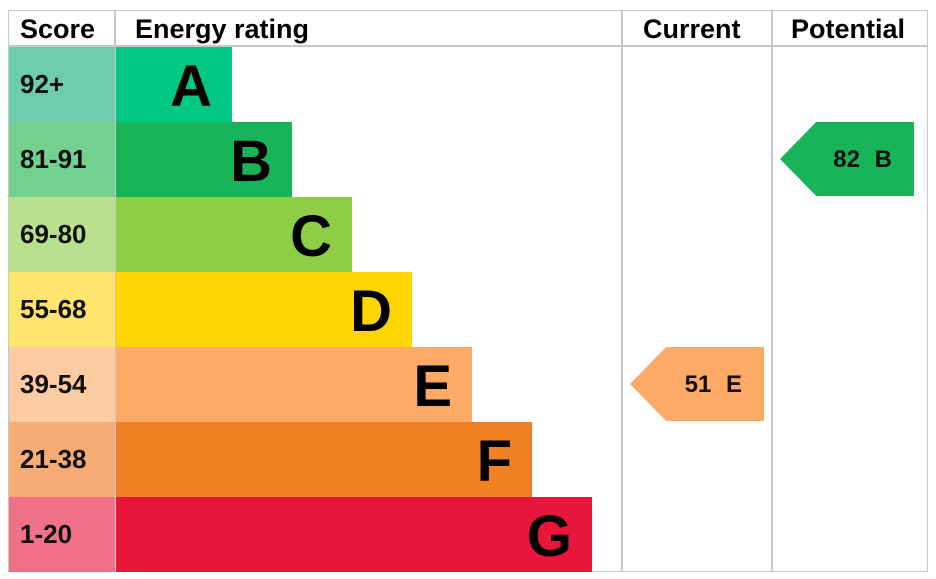 The width and height of the screenshot is (936, 579). I want to click on score-range-d: 55-68, so click(62, 309).